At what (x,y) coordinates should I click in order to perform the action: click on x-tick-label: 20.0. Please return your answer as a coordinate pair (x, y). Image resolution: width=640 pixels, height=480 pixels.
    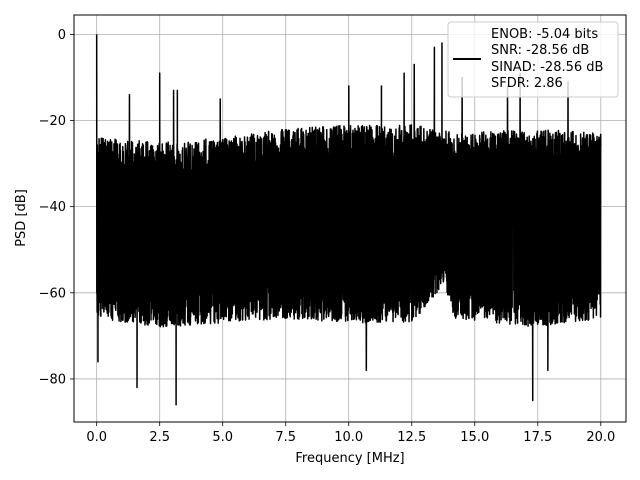
    Looking at the image, I should click on (600, 437).